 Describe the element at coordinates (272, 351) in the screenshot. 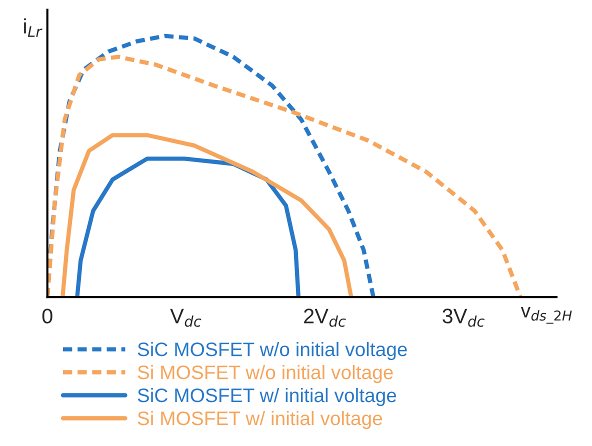

I see `legend-label: SiC MOSFET w/o initial voltage` at that location.